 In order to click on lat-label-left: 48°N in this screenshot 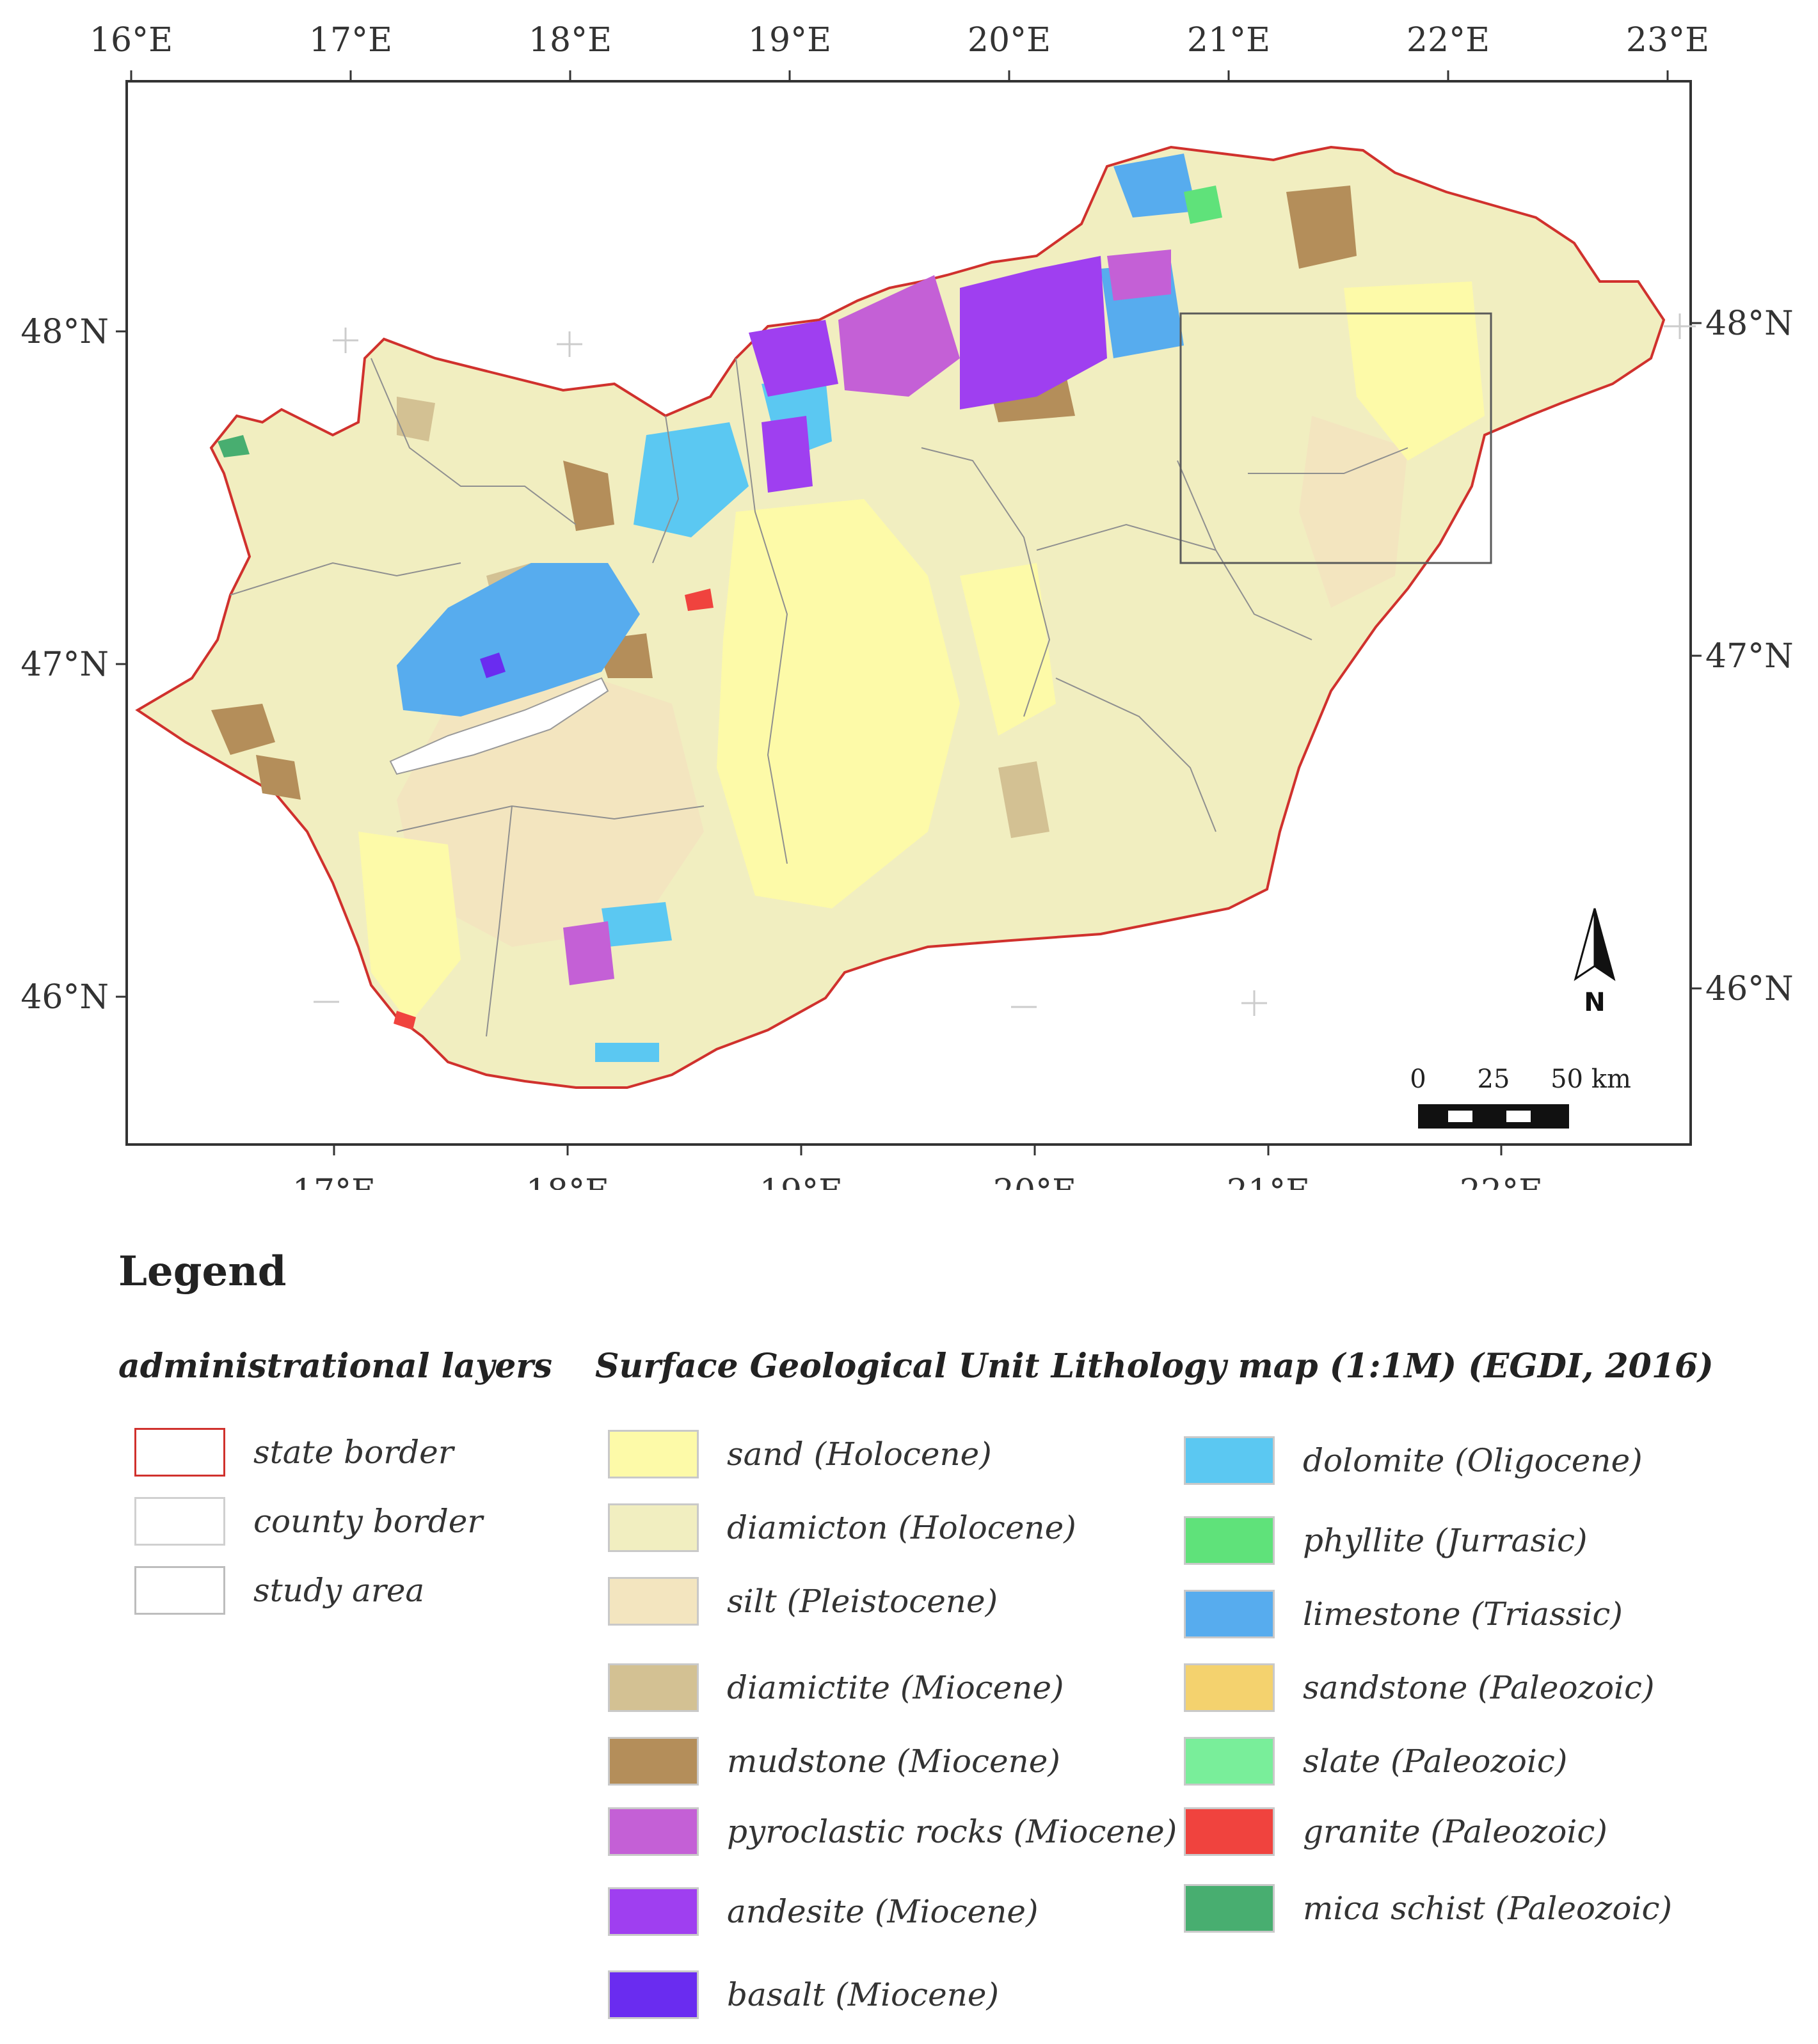, I will do `click(64, 332)`.